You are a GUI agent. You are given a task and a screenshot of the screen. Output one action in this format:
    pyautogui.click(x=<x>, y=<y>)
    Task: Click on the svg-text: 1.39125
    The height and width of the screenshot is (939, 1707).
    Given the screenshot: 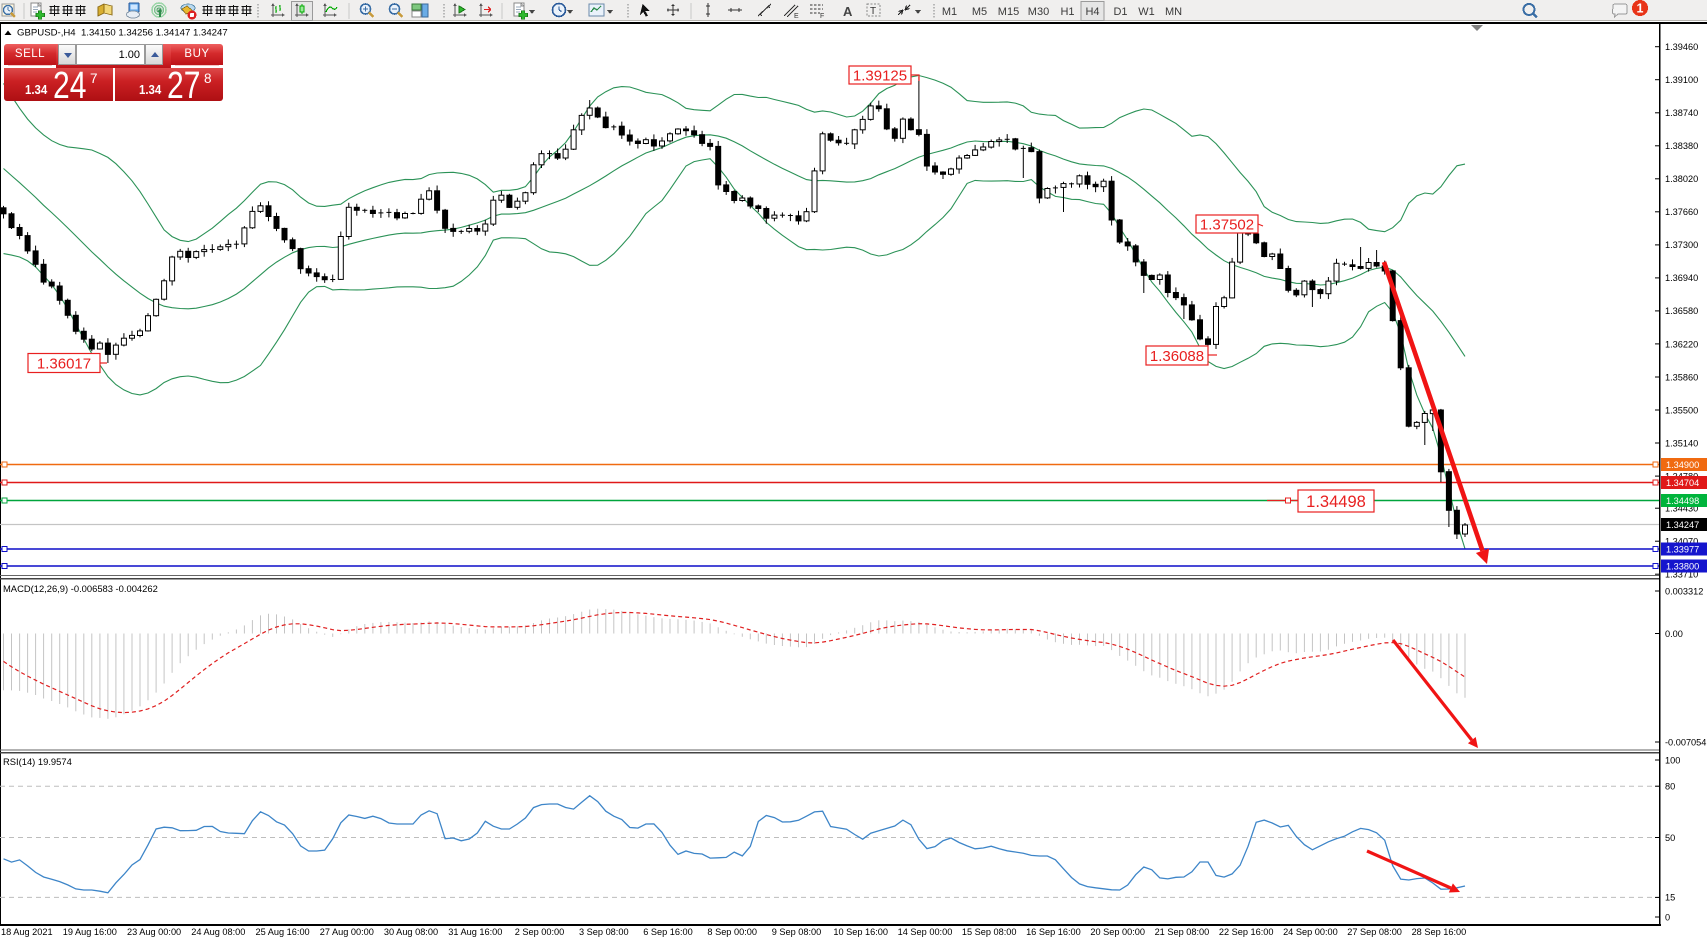 What is the action you would take?
    pyautogui.click(x=880, y=75)
    